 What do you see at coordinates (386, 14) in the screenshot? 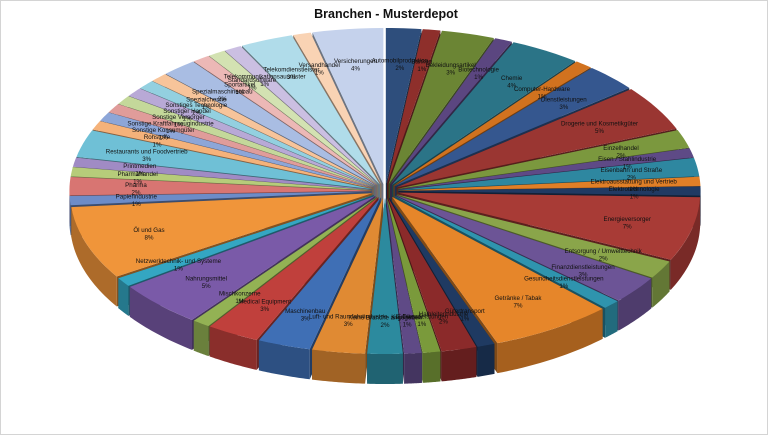
I see `chart-title: Branchen - Musterdepot` at bounding box center [386, 14].